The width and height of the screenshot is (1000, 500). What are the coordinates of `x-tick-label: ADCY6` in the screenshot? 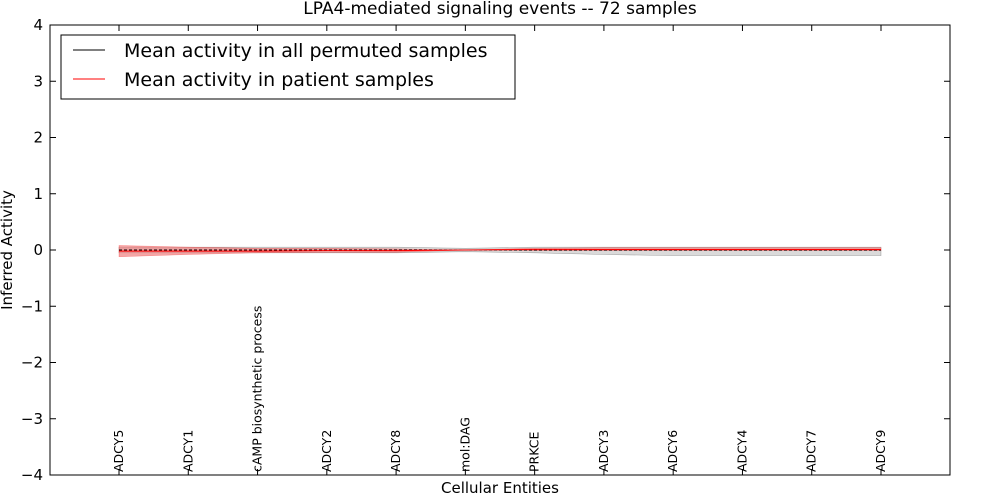 It's located at (672, 451).